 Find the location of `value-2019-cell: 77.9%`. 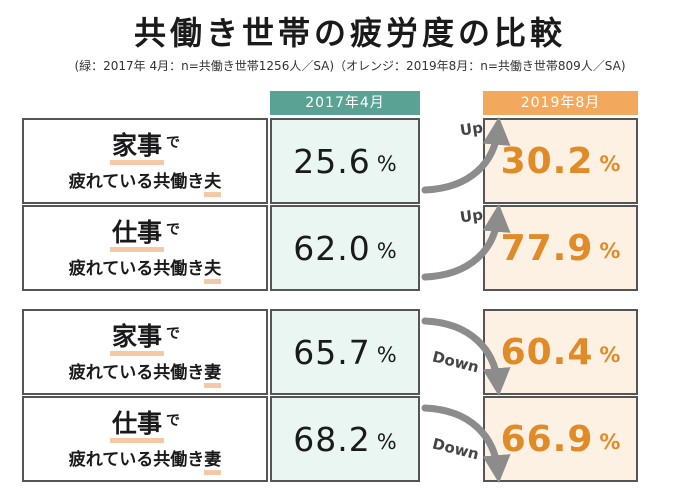

value-2019-cell: 77.9% is located at coordinates (560, 248).